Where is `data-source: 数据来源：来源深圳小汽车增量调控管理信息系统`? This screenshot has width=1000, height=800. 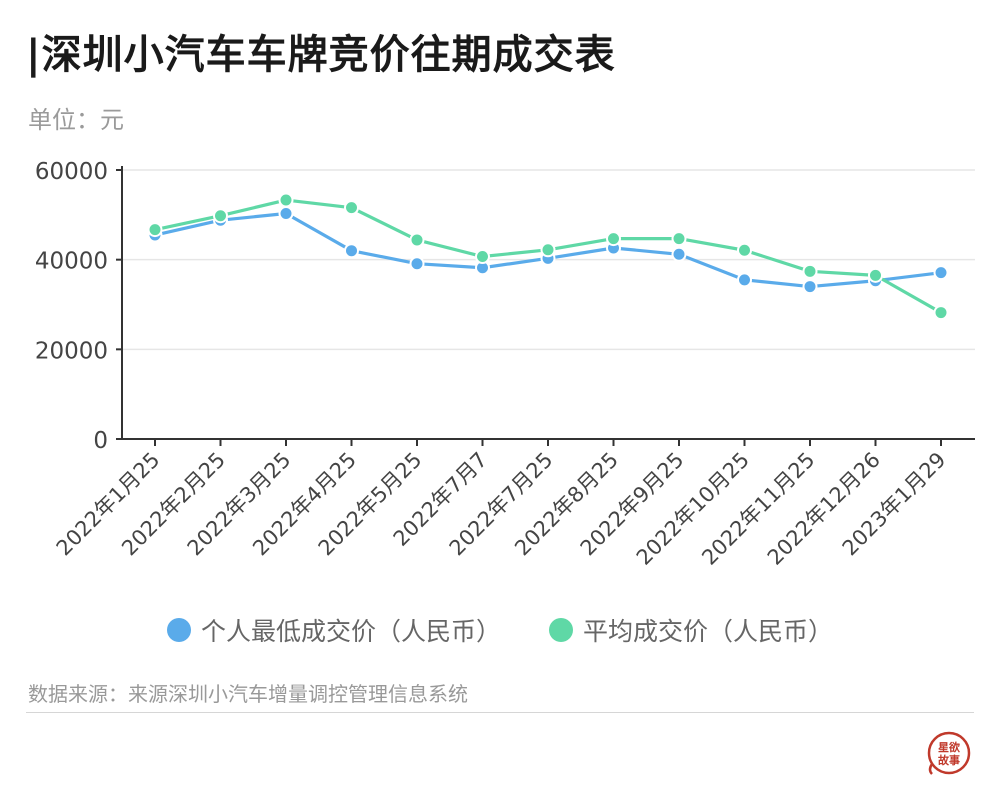
data-source: 数据来源：来源深圳小汽车增量调控管理信息系统 is located at coordinates (248, 694).